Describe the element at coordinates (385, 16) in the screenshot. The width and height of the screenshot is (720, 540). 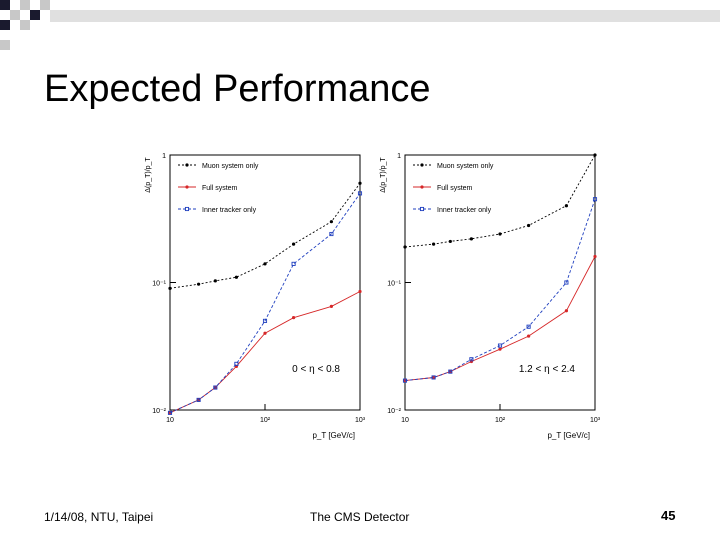
I see `deco-bar` at that location.